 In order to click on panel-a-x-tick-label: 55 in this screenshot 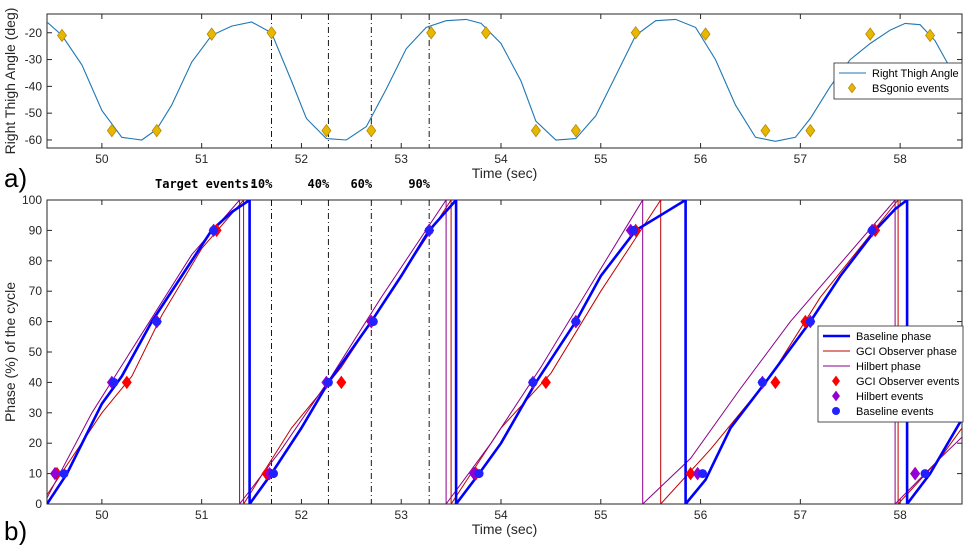, I will do `click(601, 159)`.